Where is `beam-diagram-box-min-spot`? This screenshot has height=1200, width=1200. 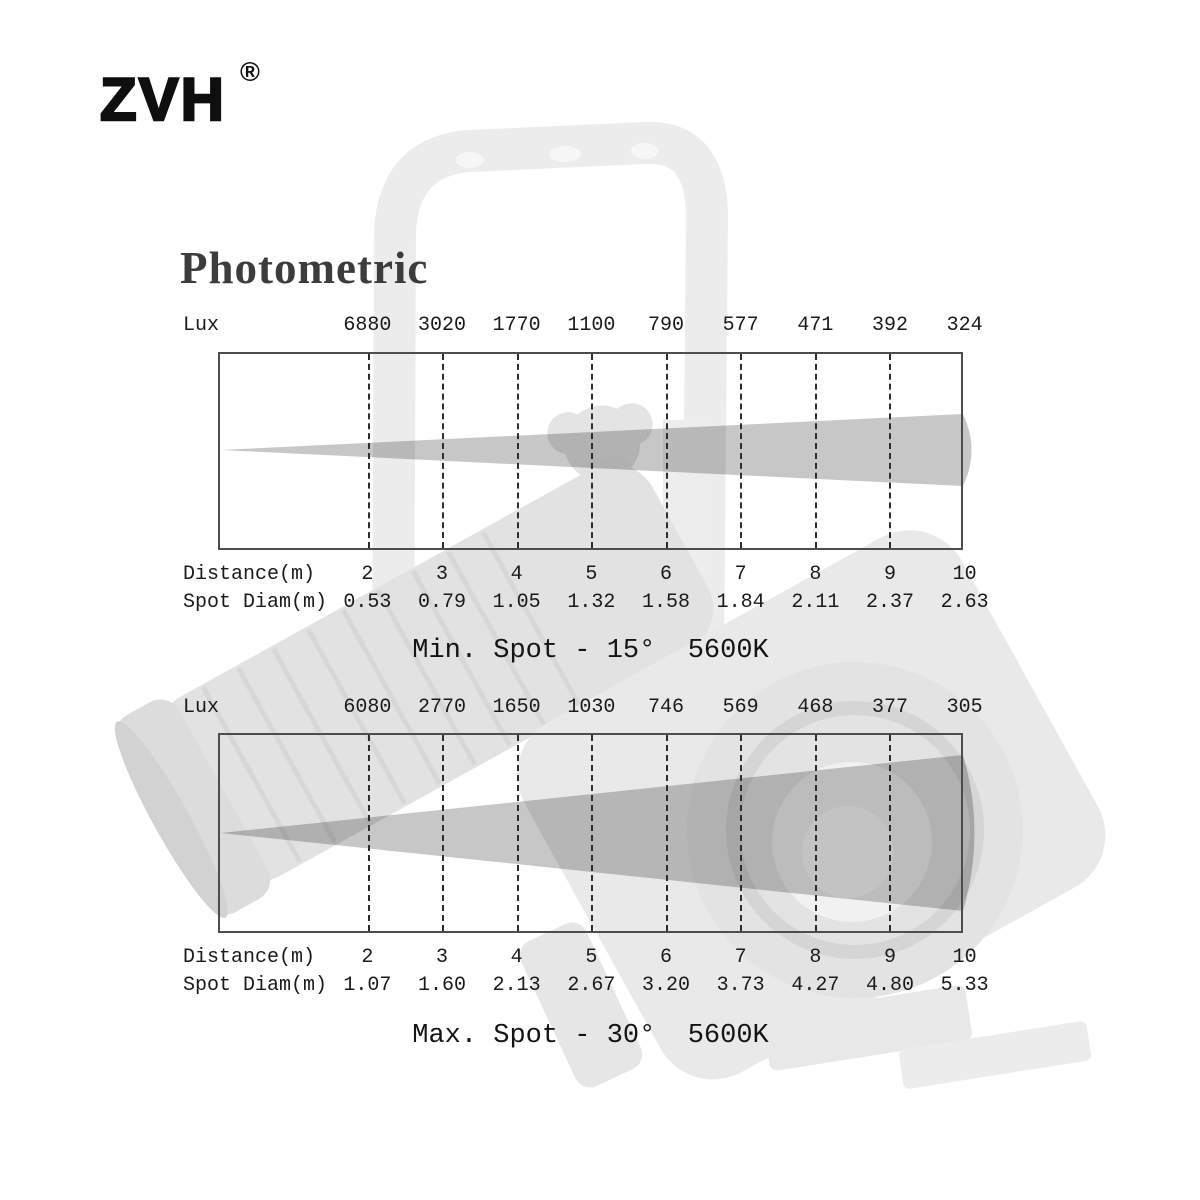
beam-diagram-box-min-spot is located at coordinates (590, 451).